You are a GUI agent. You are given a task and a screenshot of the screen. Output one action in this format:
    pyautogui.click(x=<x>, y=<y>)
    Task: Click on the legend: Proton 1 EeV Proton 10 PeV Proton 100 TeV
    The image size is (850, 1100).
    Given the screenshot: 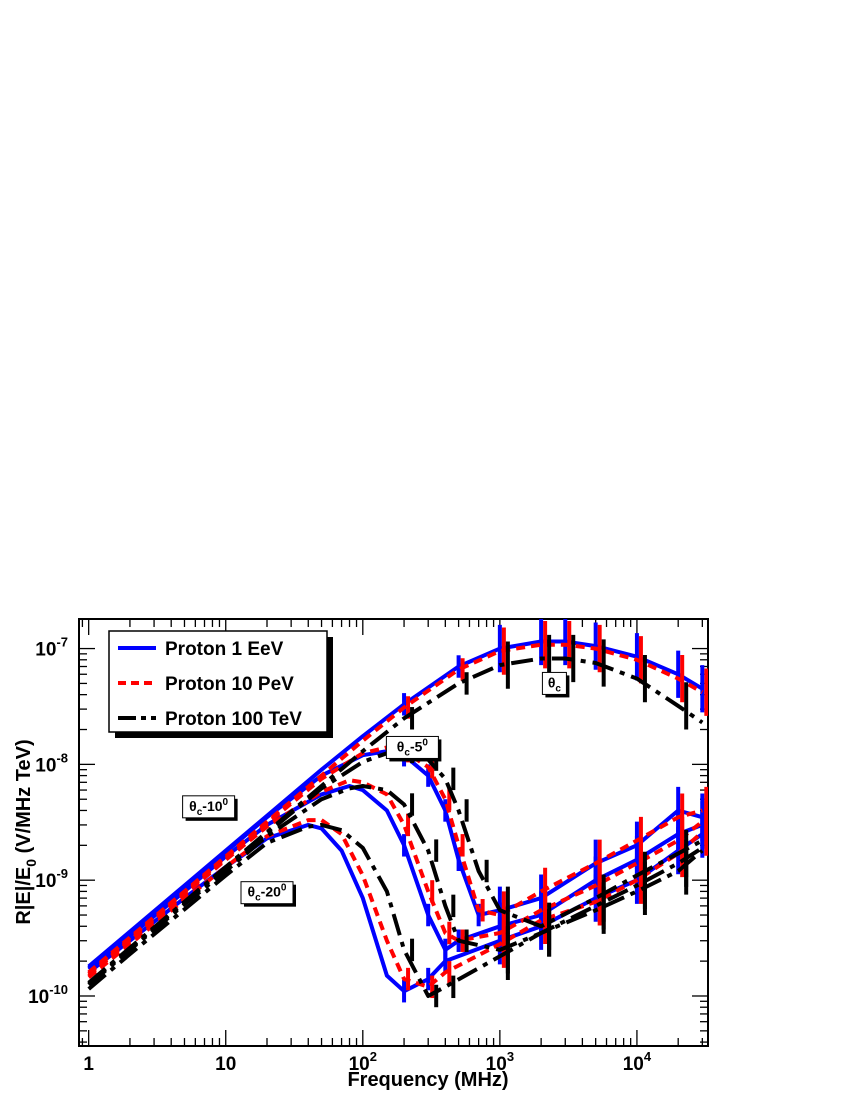 What is the action you would take?
    pyautogui.click(x=220, y=684)
    